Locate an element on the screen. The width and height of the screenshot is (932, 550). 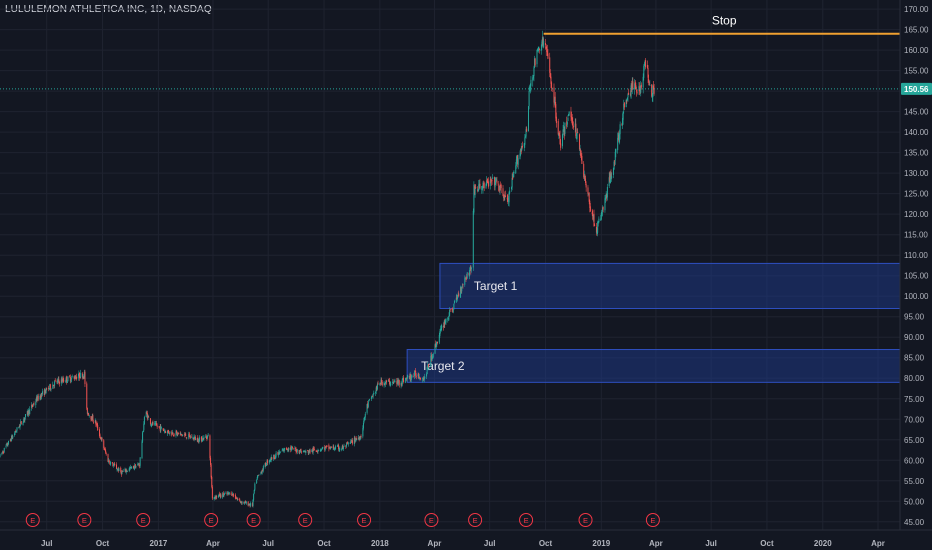
target-zone-1: Target 1 is located at coordinates (670, 286).